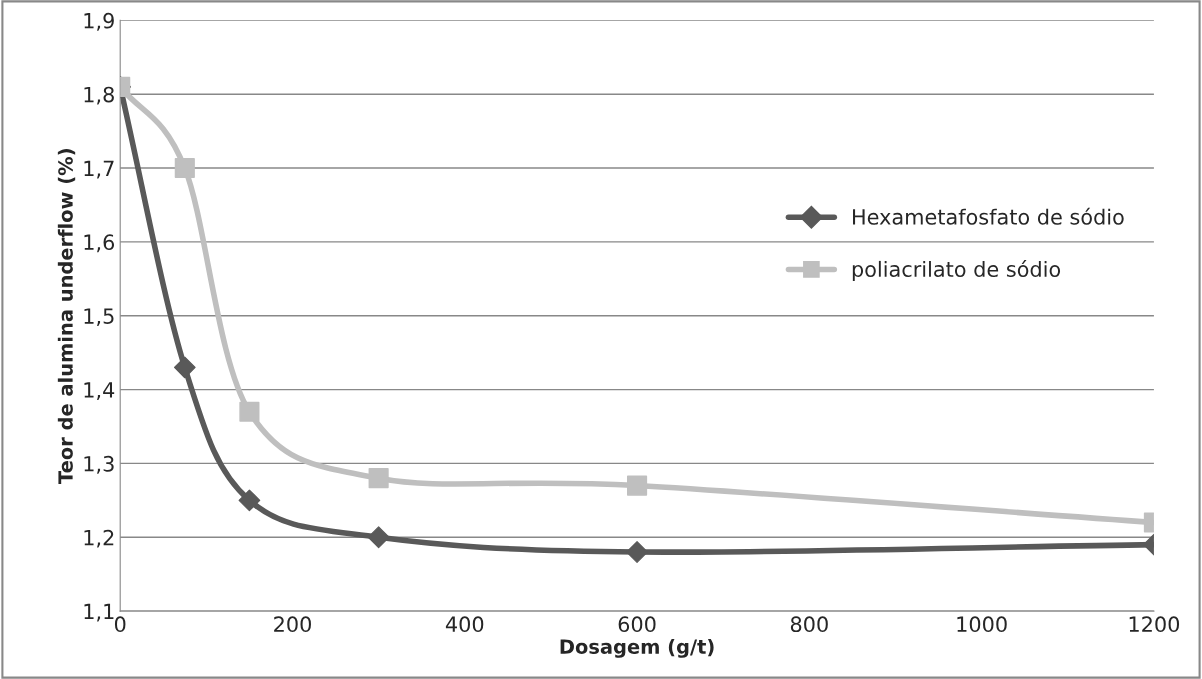  Describe the element at coordinates (809, 624) in the screenshot. I see `x-tick-label: 800` at that location.